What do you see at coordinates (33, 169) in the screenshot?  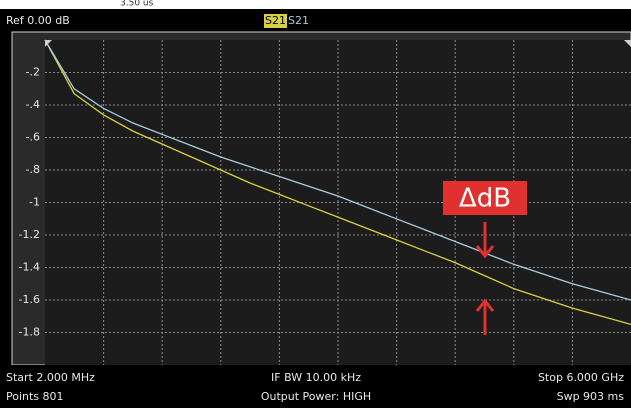 I see `y-tick-label: -.8` at bounding box center [33, 169].